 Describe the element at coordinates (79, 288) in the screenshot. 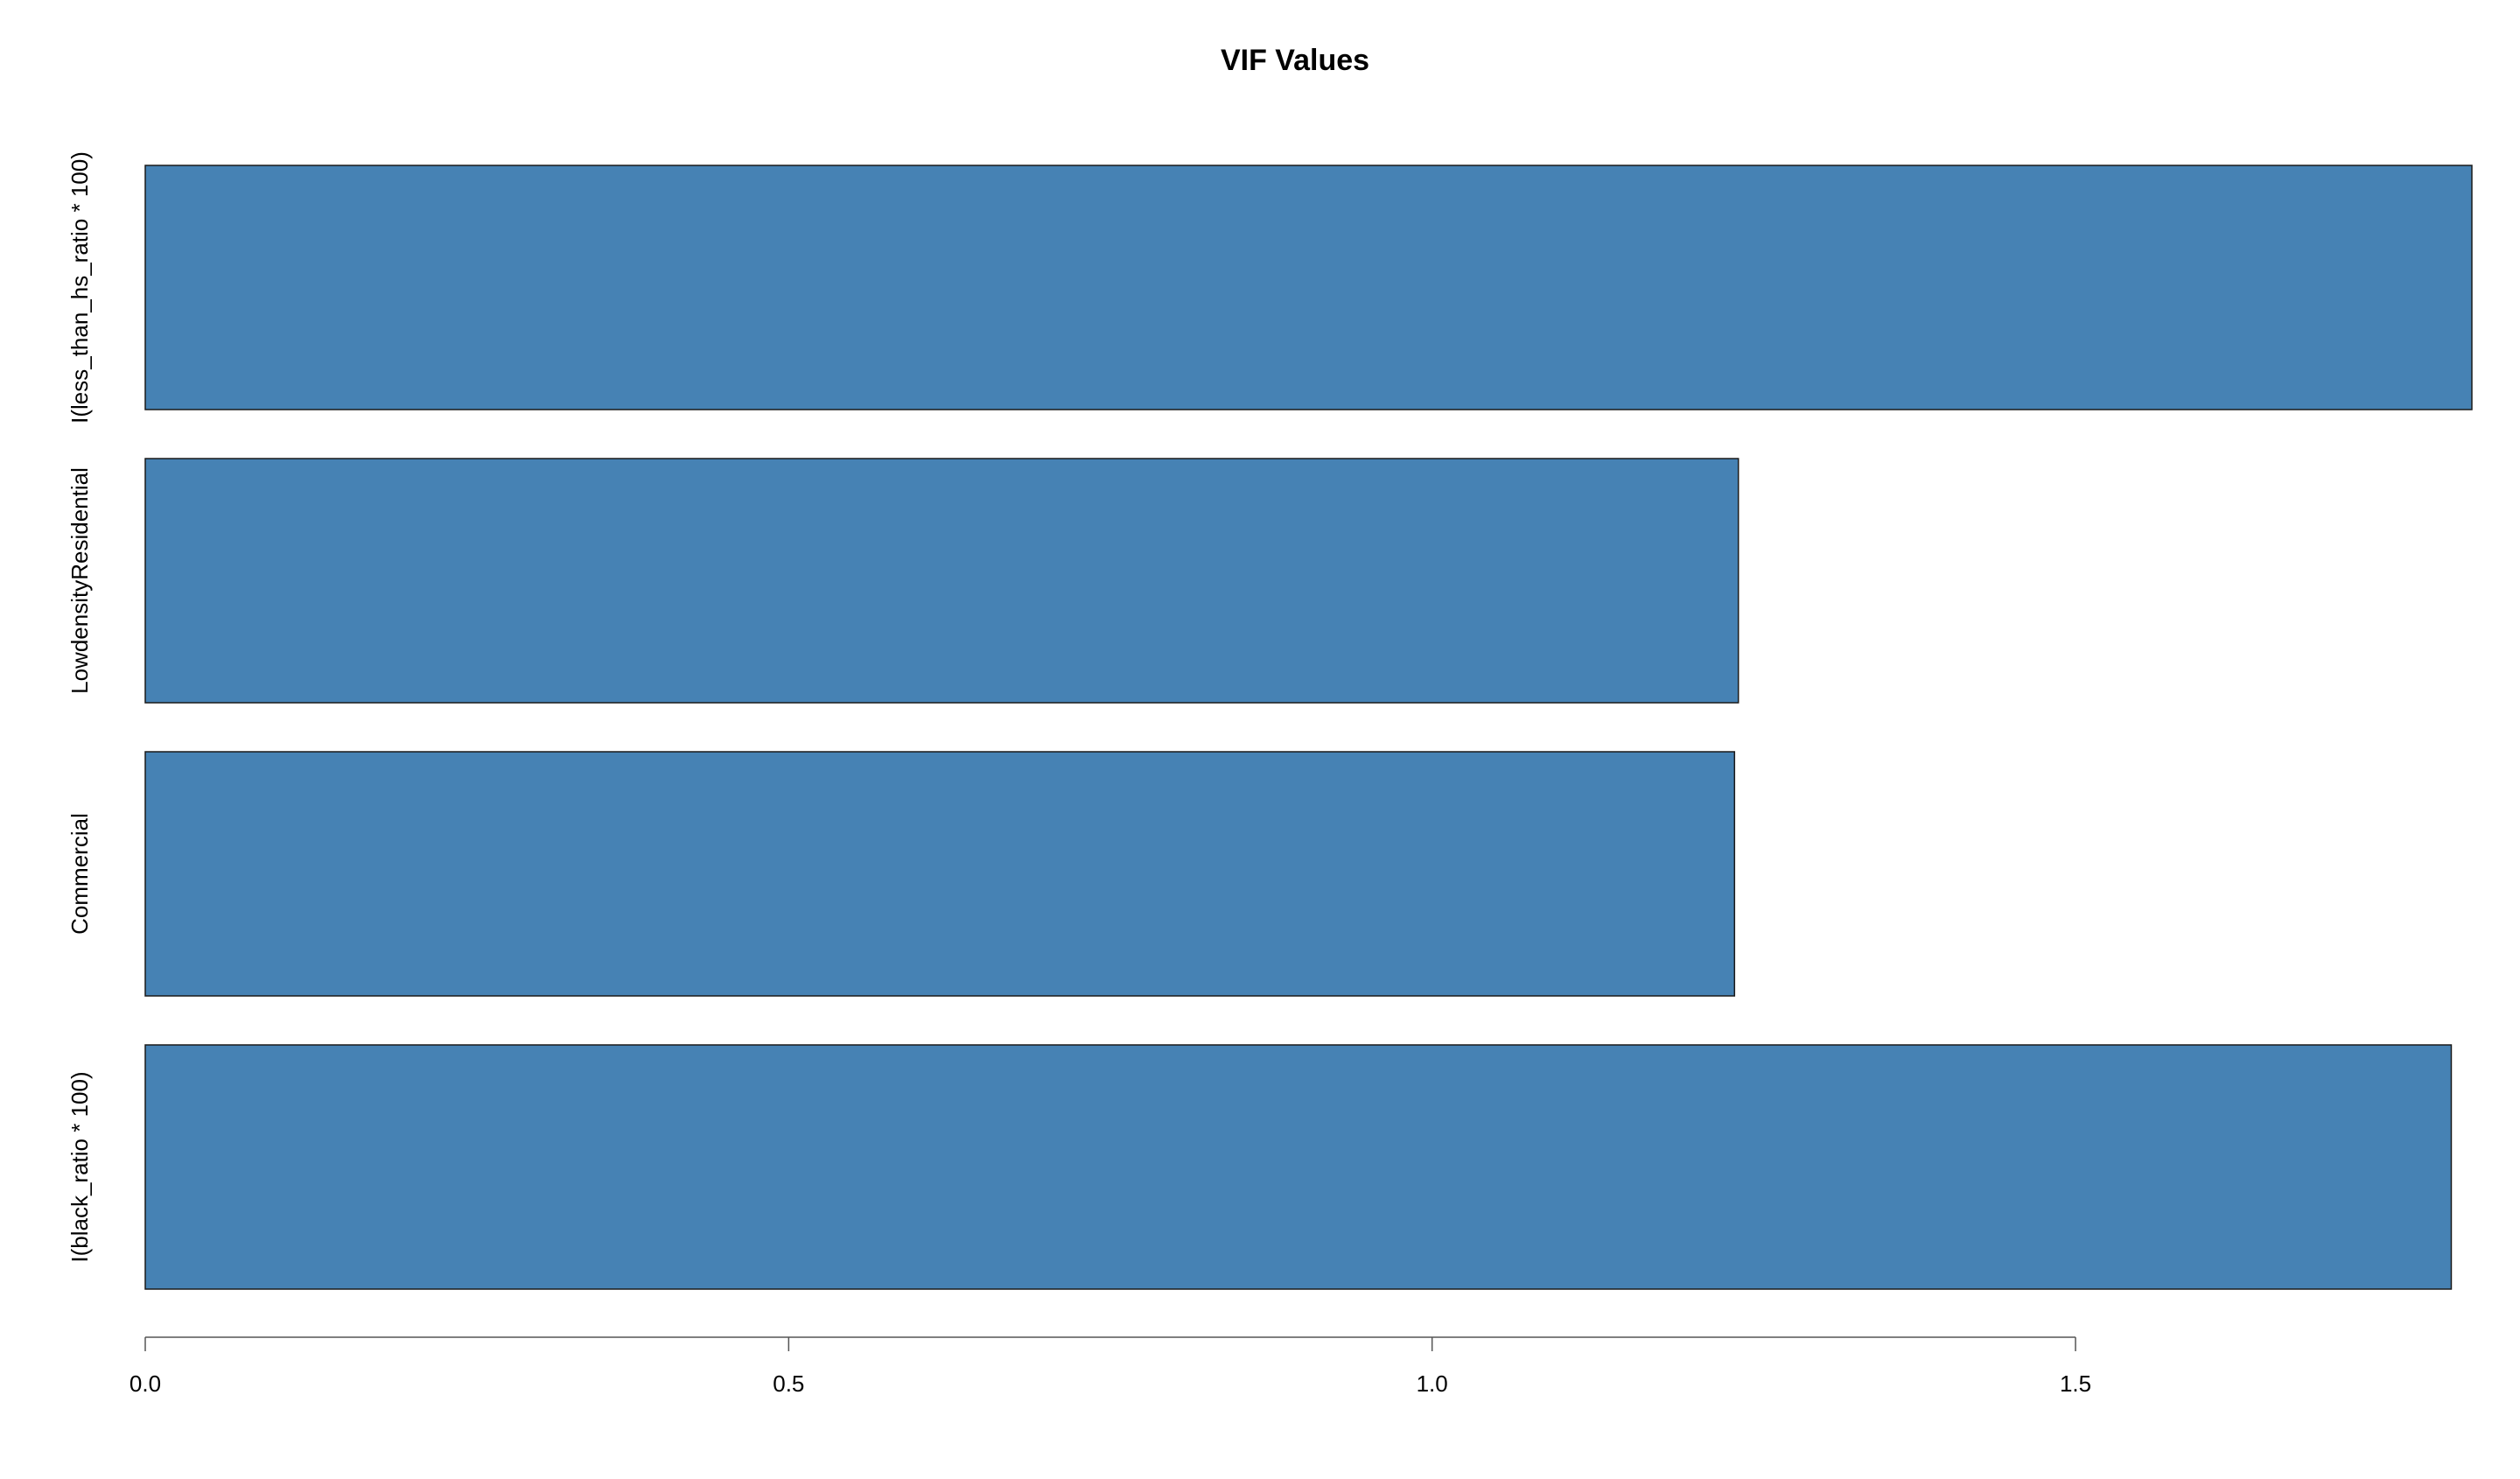

I see `category-label-0: I(less_than_hs_ratio * 100)` at that location.